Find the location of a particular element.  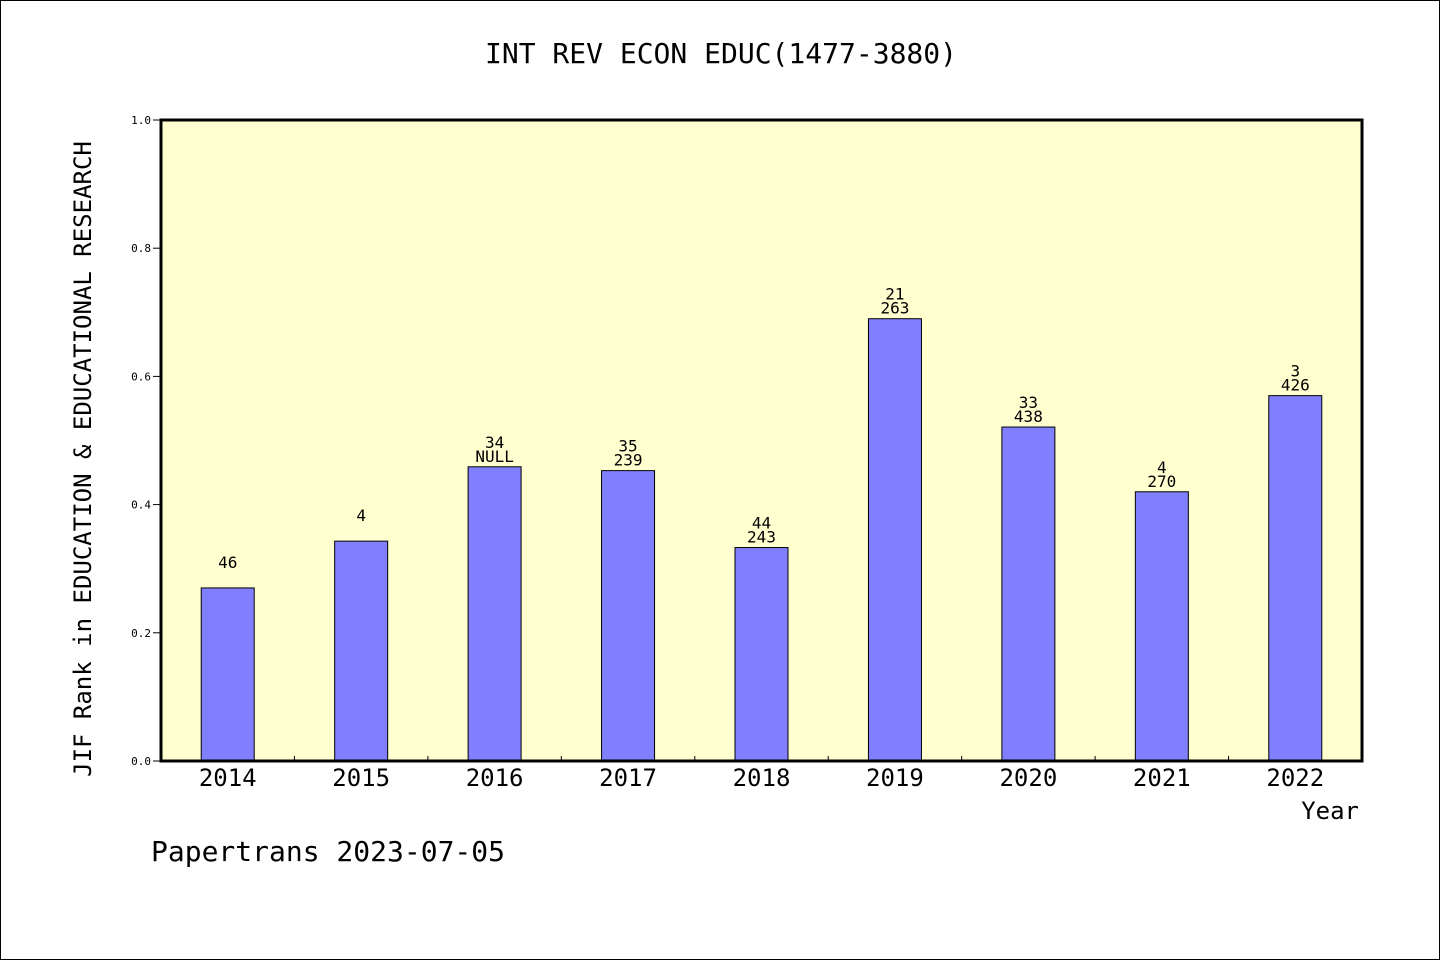

x-tick-label: 2020 is located at coordinates (1028, 778).